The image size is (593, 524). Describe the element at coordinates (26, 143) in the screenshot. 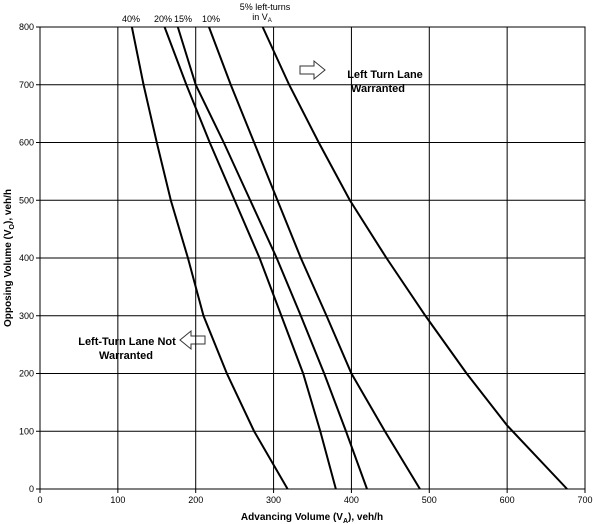

I see `y-tick-label: 600` at that location.